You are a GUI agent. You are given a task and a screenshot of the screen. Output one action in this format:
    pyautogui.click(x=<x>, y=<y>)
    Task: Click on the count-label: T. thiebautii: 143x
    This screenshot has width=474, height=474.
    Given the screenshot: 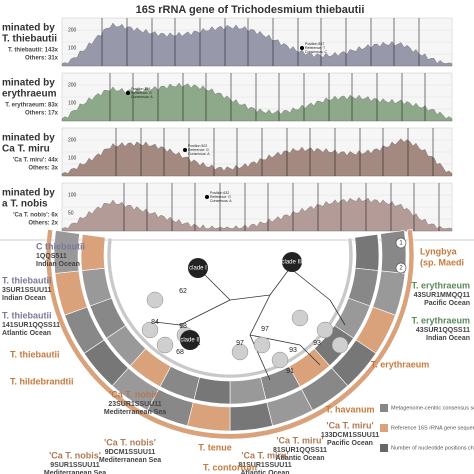 What is the action you would take?
    pyautogui.click(x=33, y=51)
    